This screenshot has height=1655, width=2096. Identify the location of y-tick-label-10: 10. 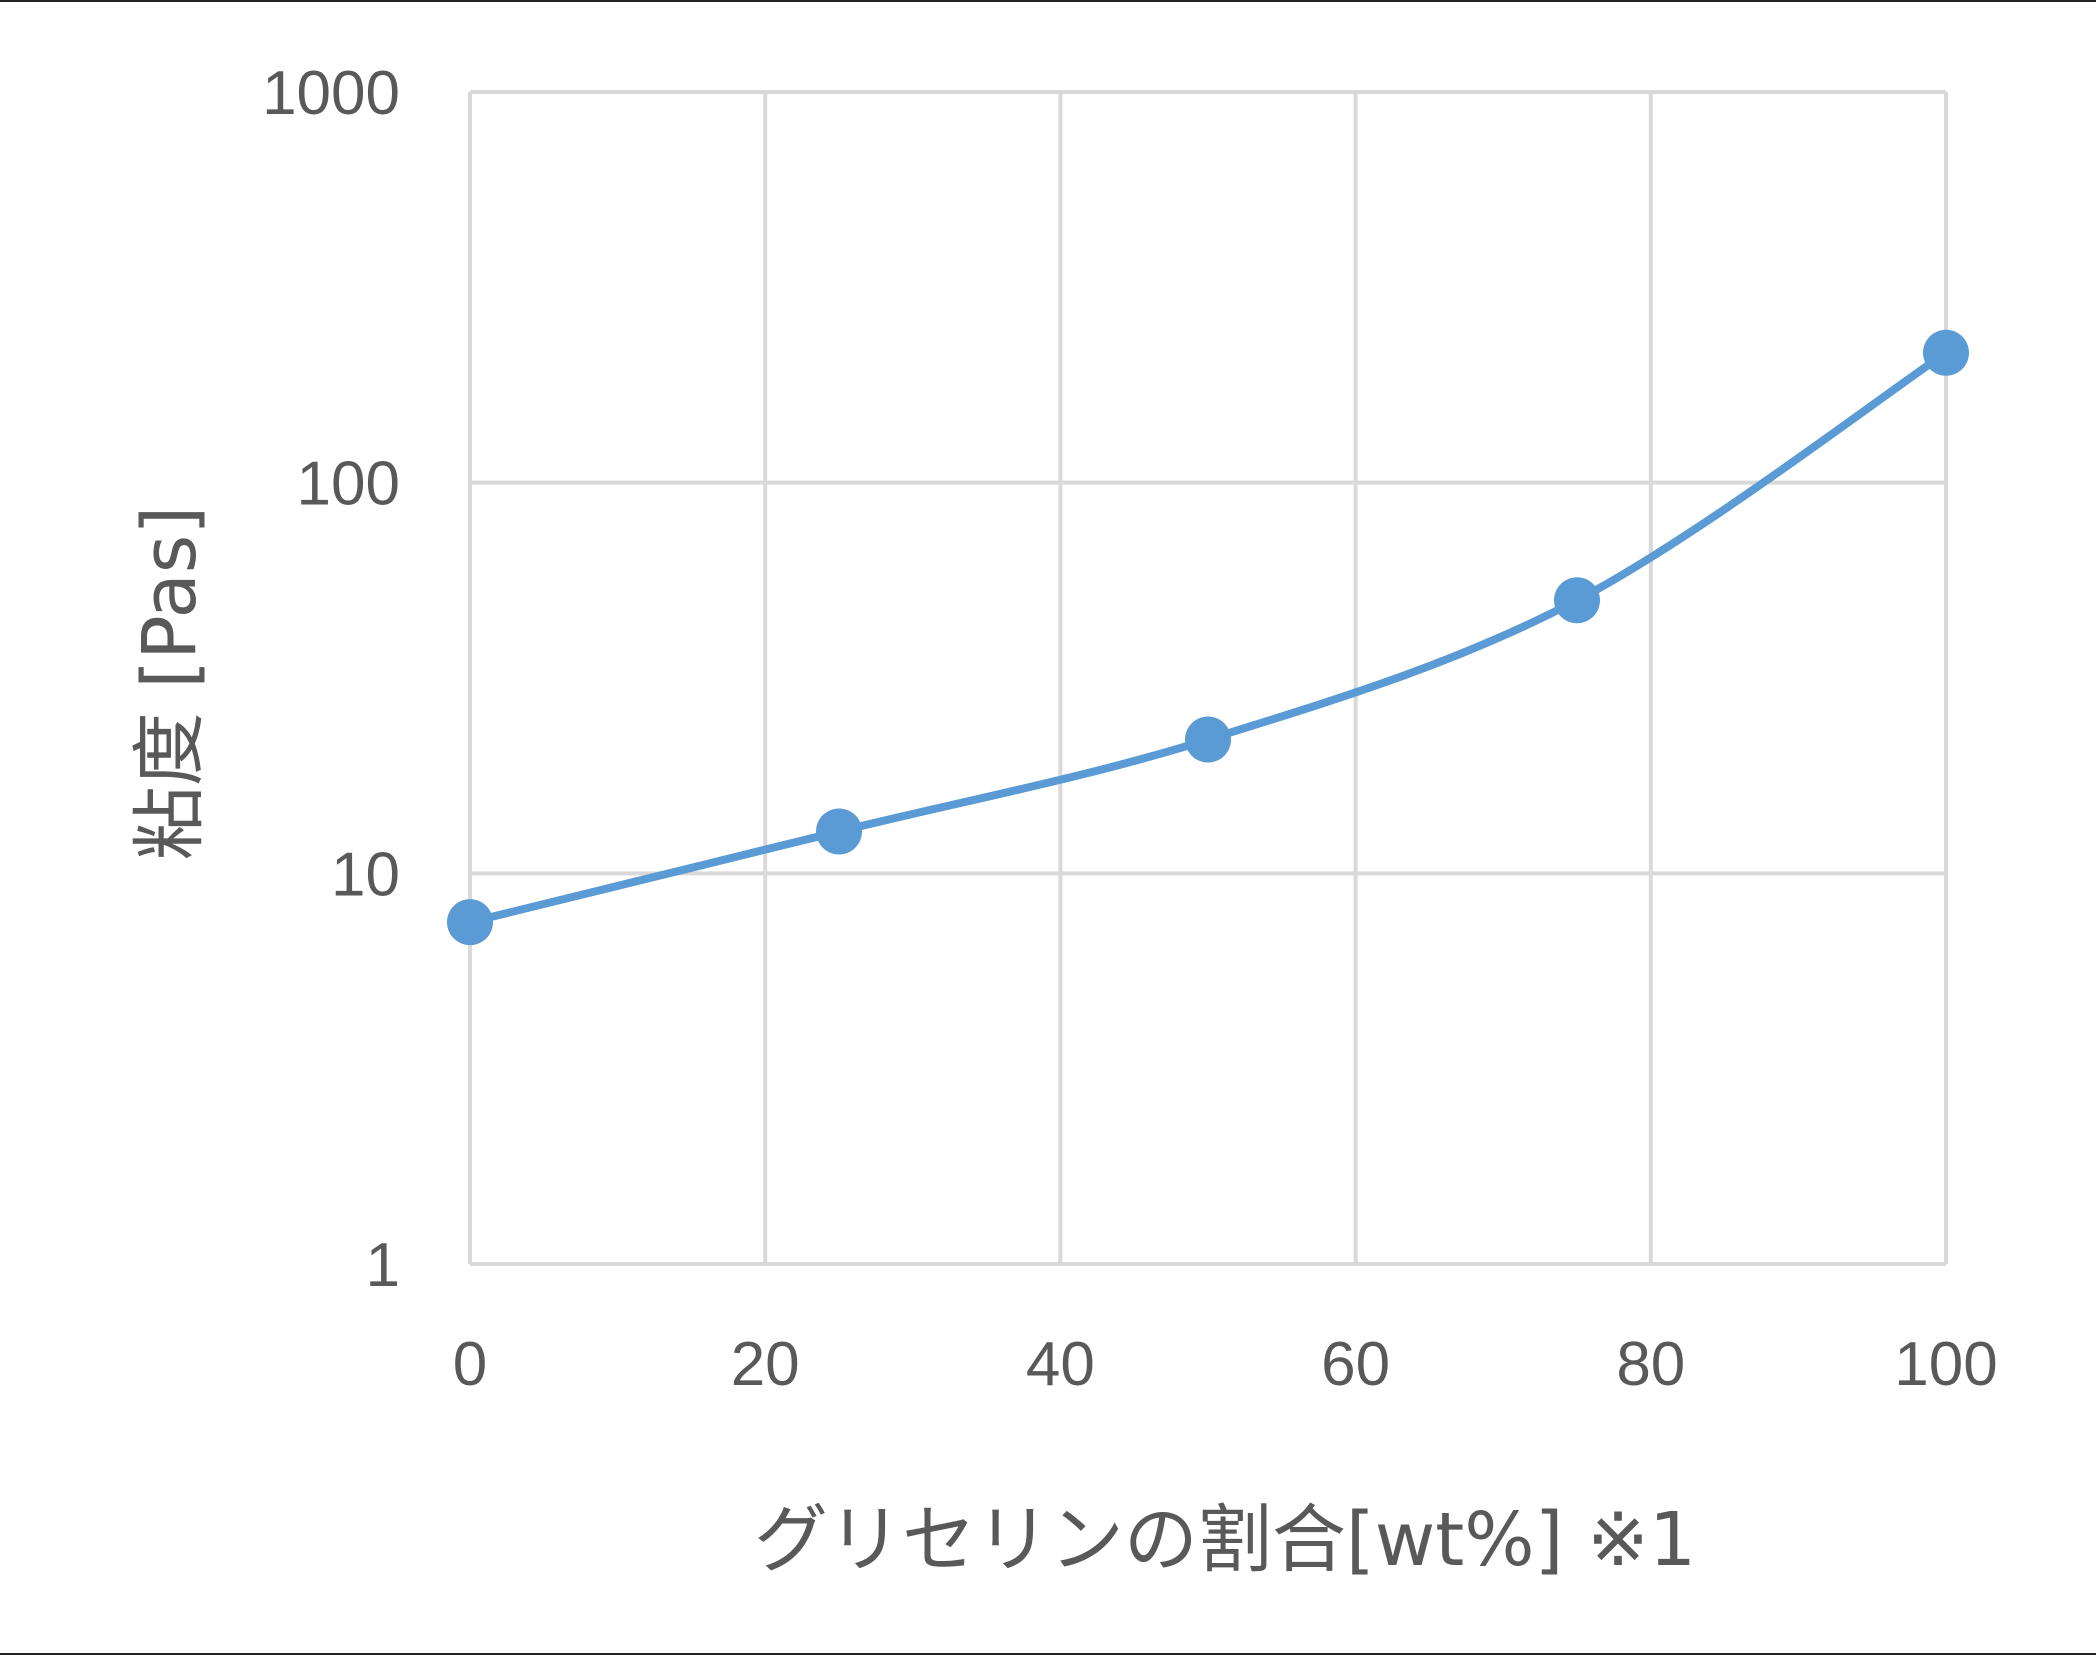
(365, 874).